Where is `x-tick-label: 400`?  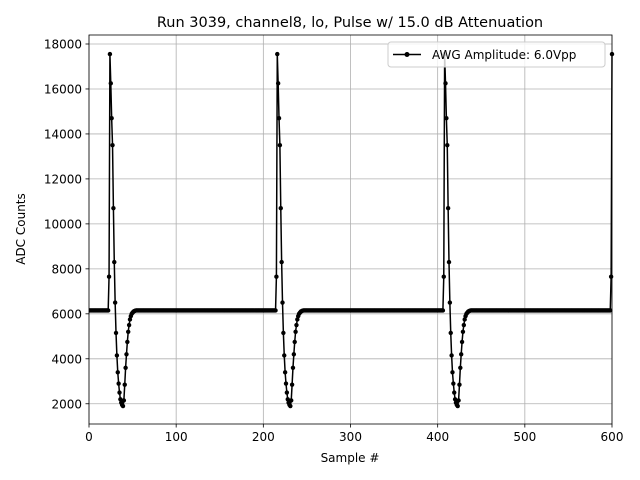
x-tick-label: 400 is located at coordinates (437, 437).